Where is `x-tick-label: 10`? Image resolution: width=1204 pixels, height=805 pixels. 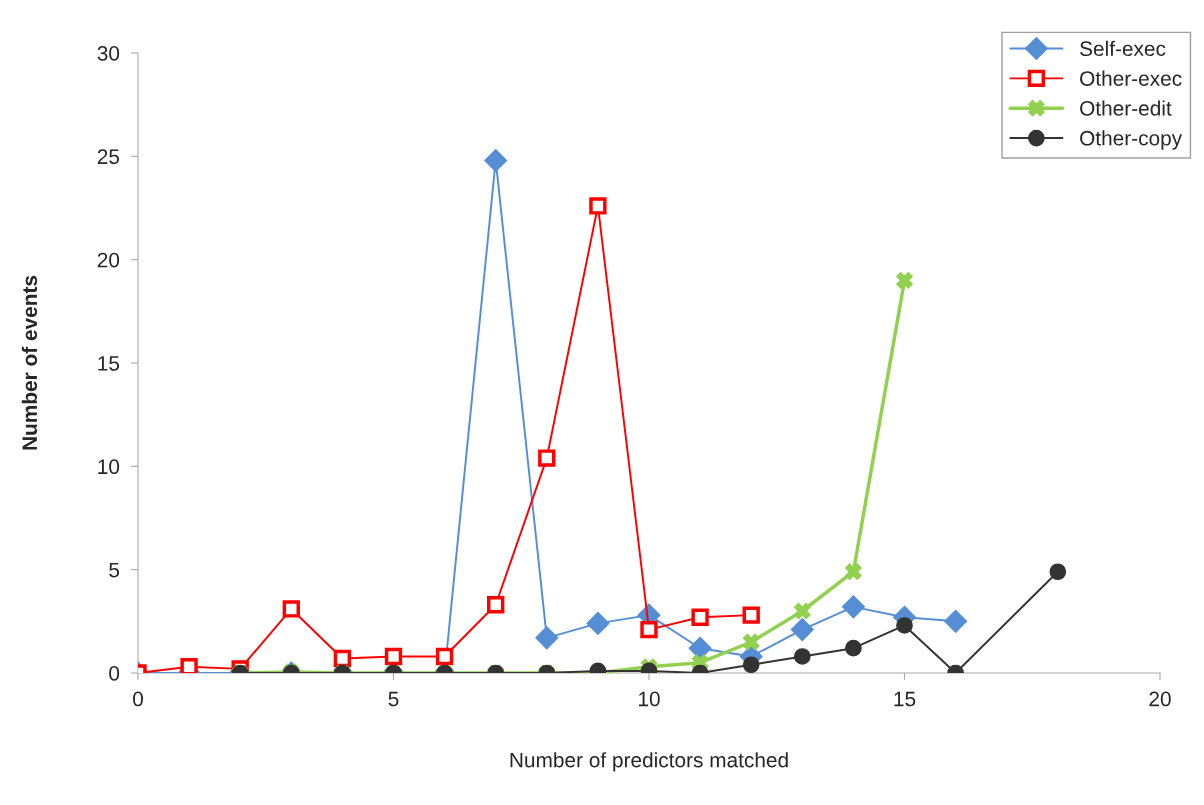 x-tick-label: 10 is located at coordinates (649, 699).